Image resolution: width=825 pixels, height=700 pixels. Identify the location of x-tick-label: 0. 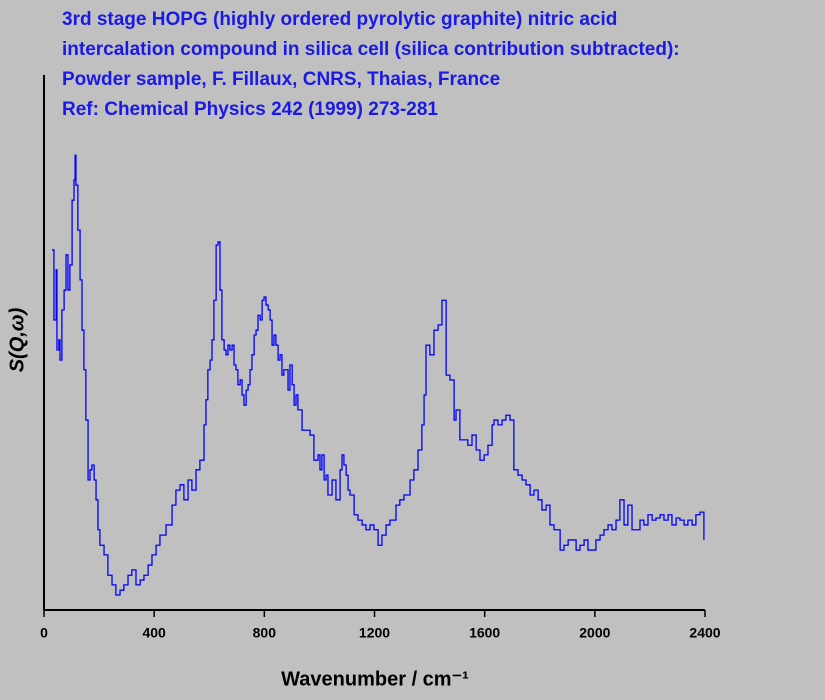
(44, 633).